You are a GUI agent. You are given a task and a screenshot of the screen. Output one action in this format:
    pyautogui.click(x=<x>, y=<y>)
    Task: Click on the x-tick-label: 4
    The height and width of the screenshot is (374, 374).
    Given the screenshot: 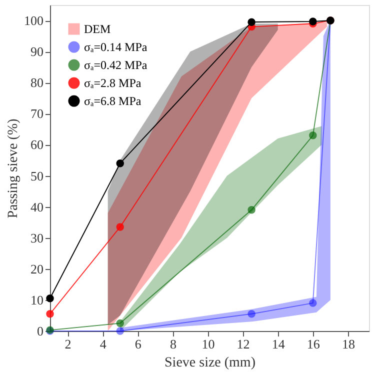 What is the action you would take?
    pyautogui.click(x=103, y=344)
    